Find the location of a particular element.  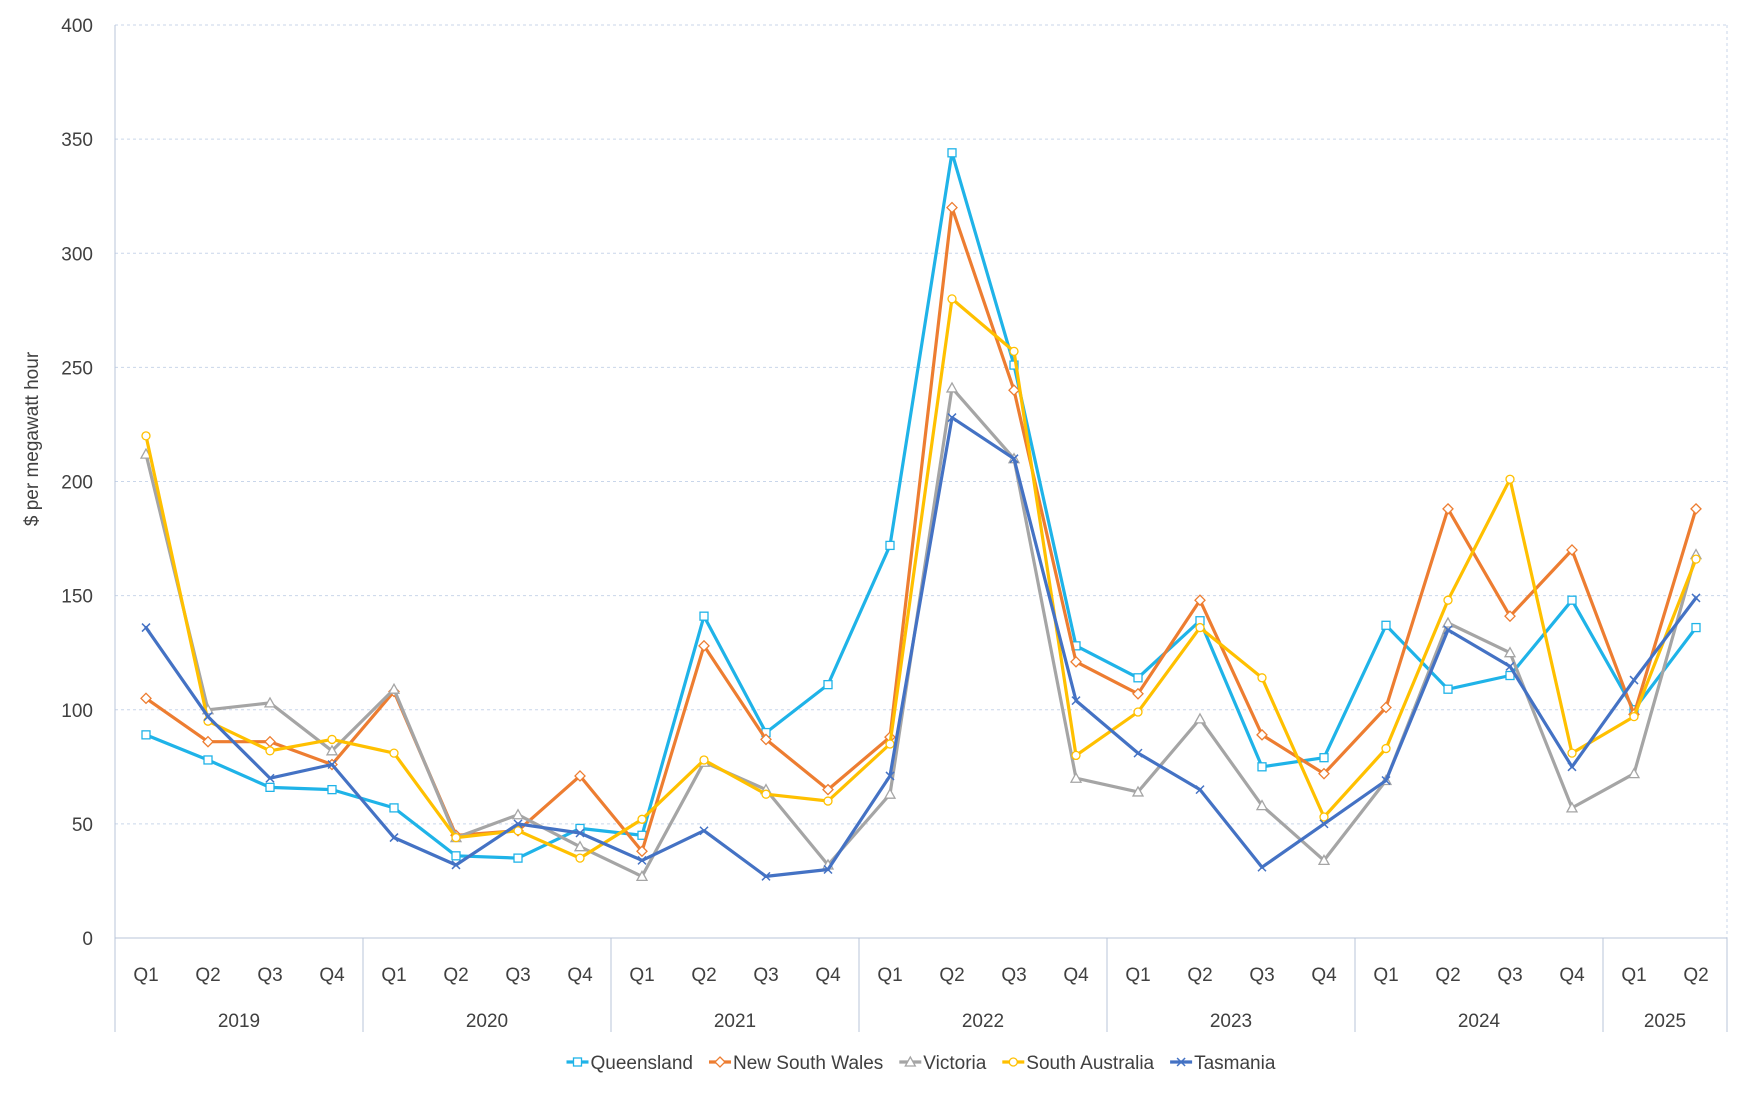

x-year-label: 2024 is located at coordinates (1479, 1021).